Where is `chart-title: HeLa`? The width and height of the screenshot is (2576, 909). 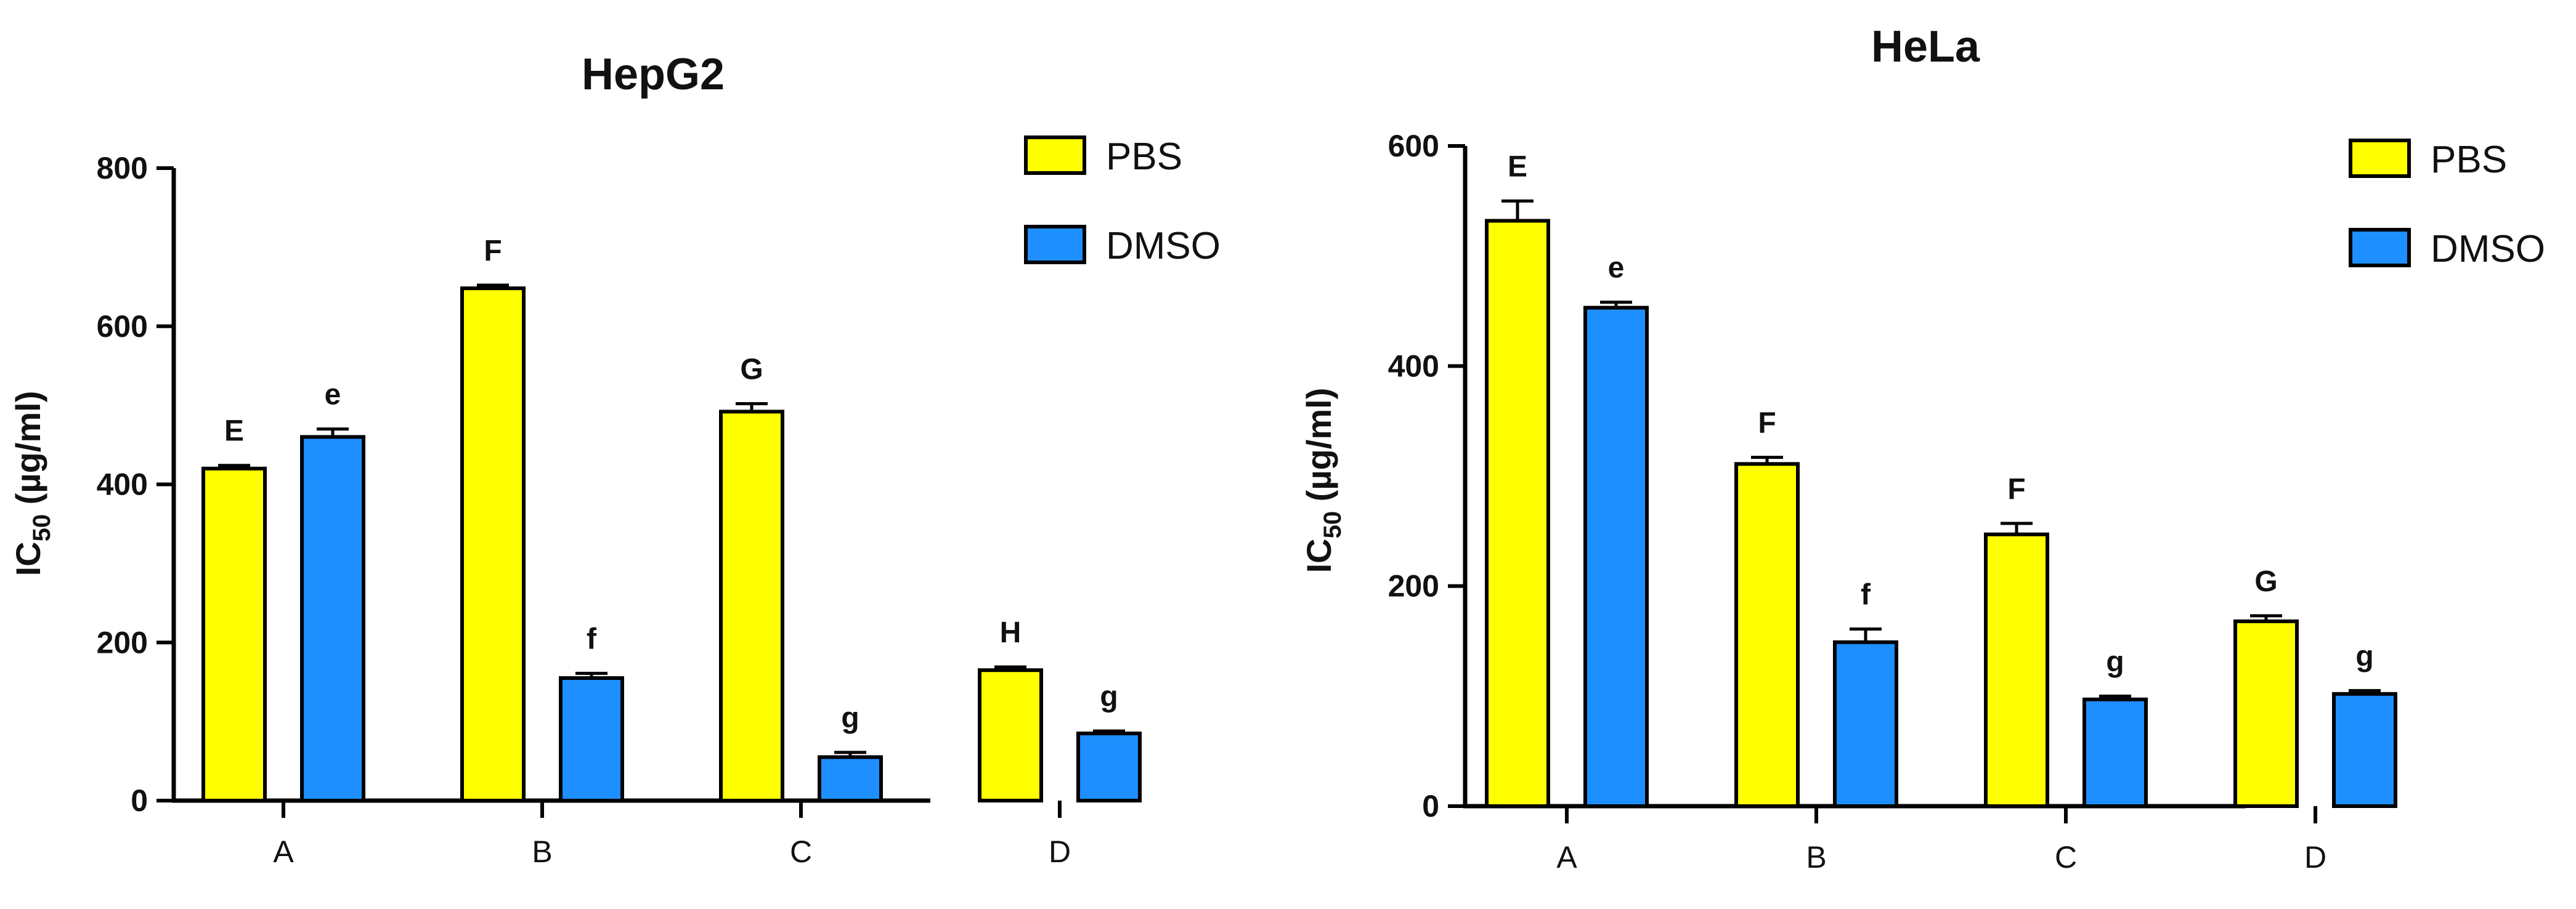
chart-title: HeLa is located at coordinates (1925, 47).